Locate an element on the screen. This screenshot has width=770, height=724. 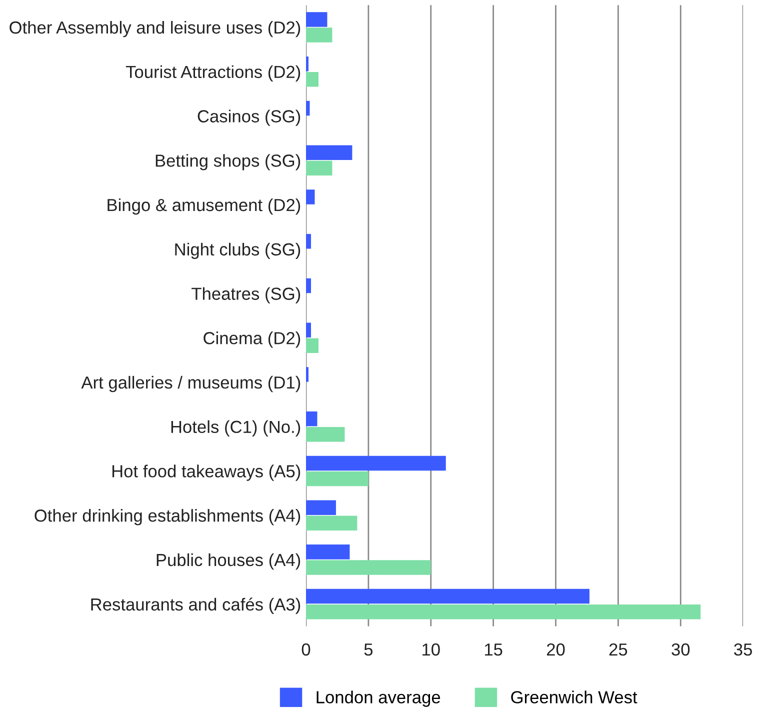
x-tick-label: 0 is located at coordinates (306, 649).